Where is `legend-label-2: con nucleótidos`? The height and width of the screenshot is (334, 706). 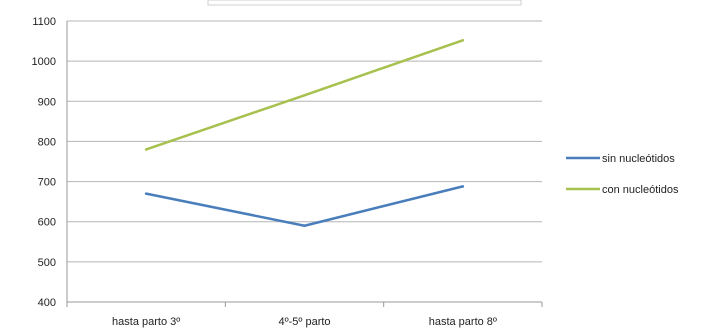 legend-label-2: con nucleótidos is located at coordinates (640, 190).